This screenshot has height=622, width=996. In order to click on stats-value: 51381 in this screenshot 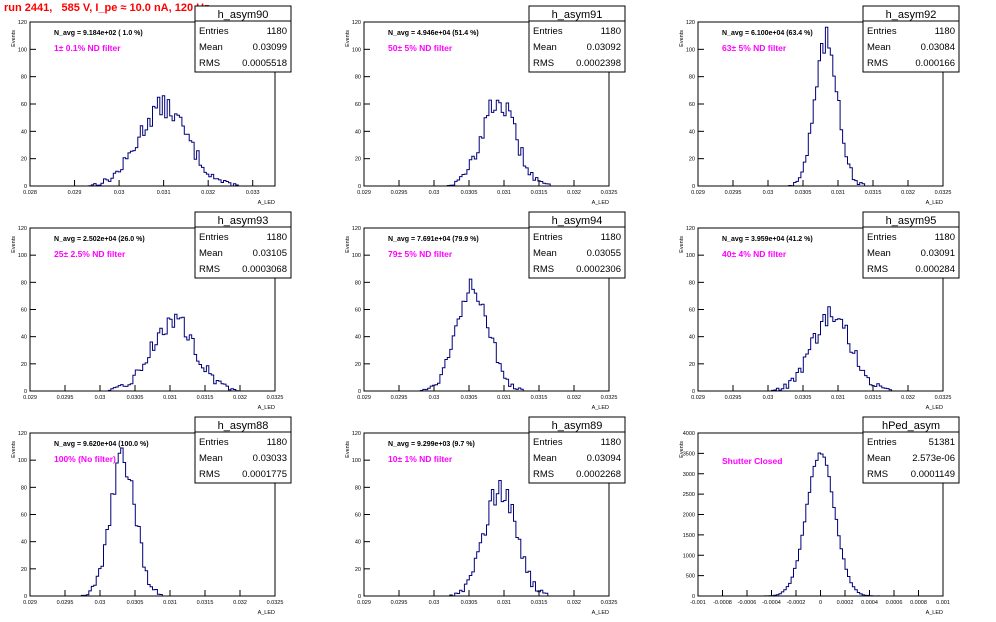, I will do `click(942, 442)`.